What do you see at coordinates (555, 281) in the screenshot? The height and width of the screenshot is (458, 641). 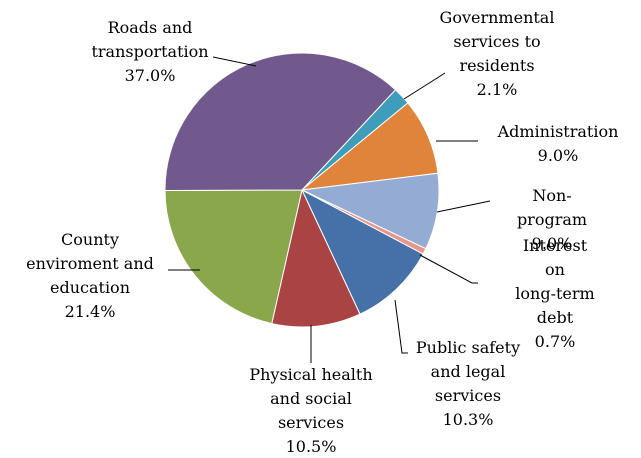 I see `category-label: Interest on long-term debt` at bounding box center [555, 281].